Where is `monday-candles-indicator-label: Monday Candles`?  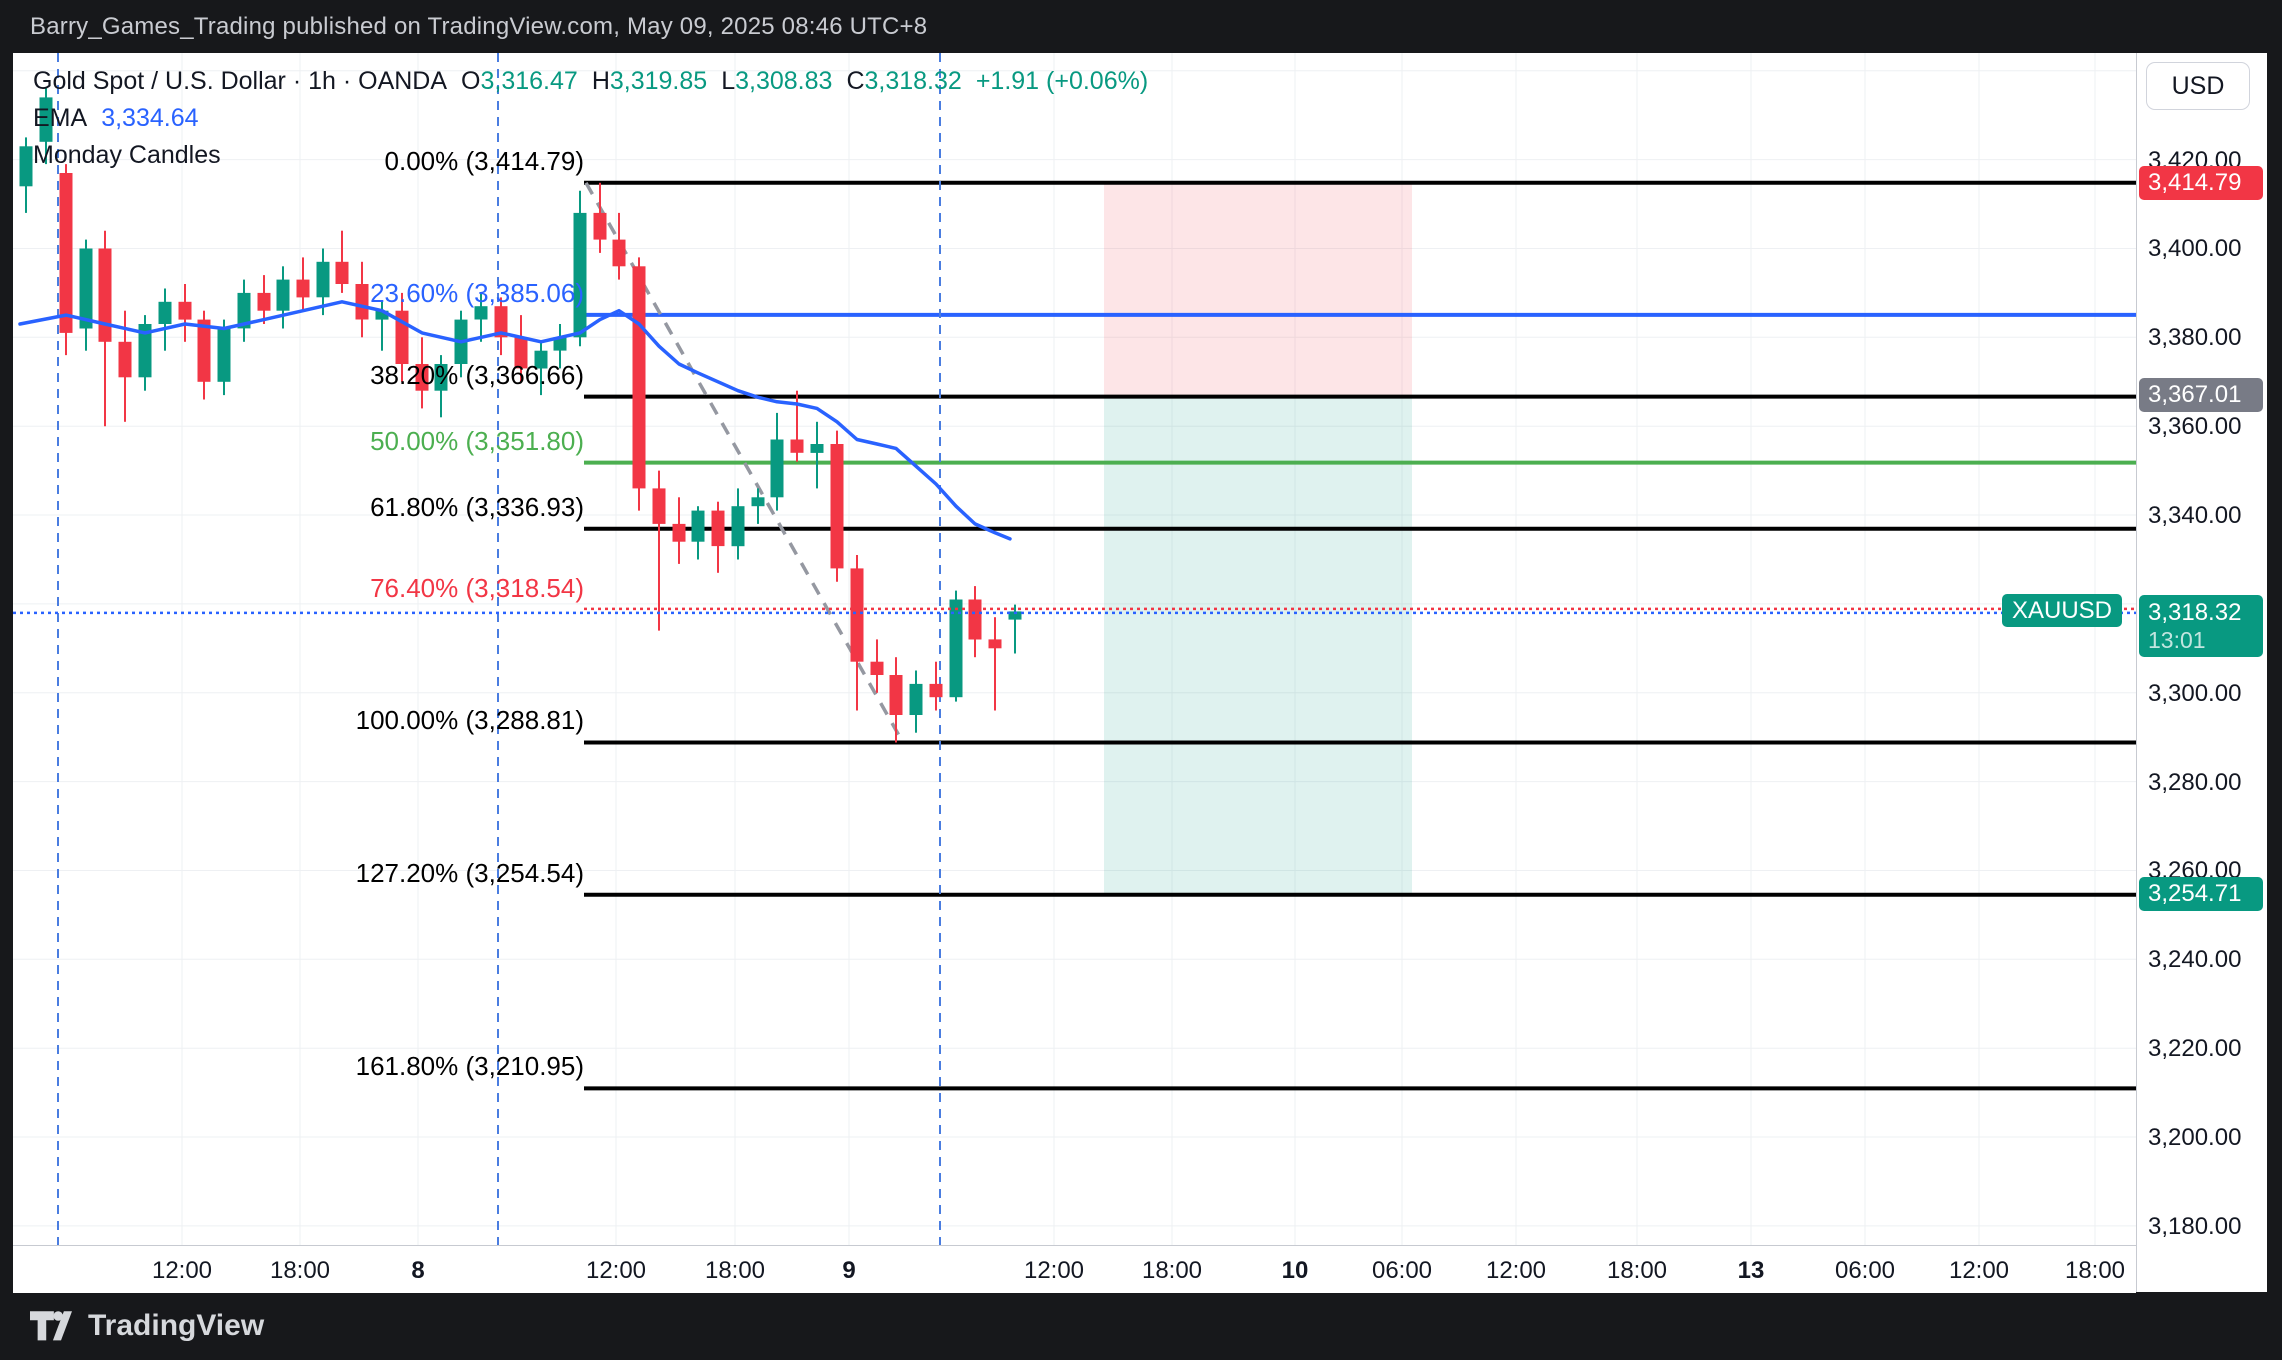 monday-candles-indicator-label: Monday Candles is located at coordinates (127, 155).